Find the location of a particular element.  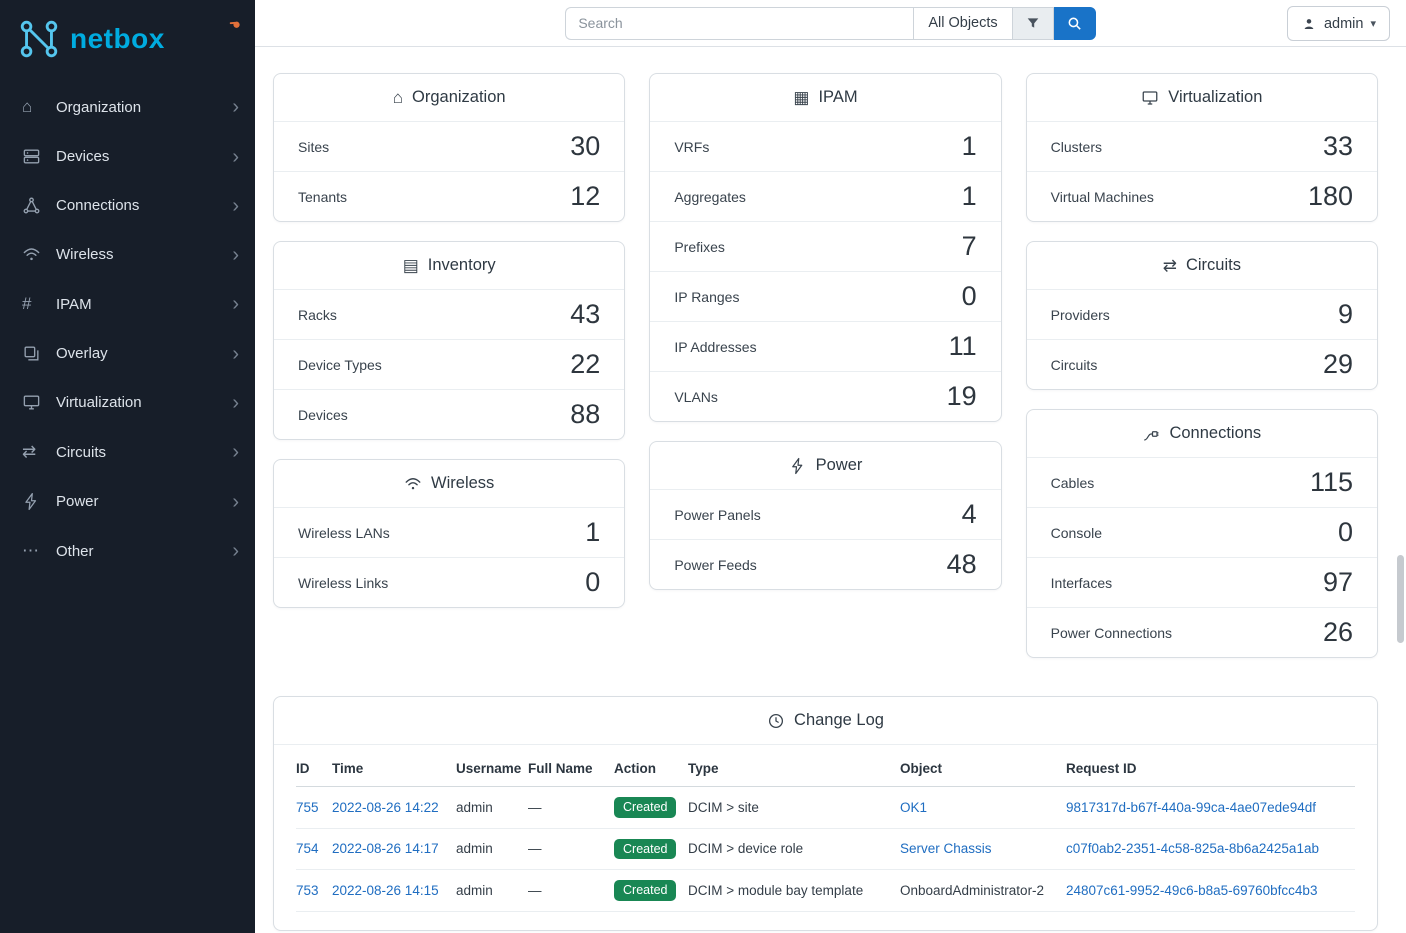

stat-label: IP Ranges is located at coordinates (707, 296).